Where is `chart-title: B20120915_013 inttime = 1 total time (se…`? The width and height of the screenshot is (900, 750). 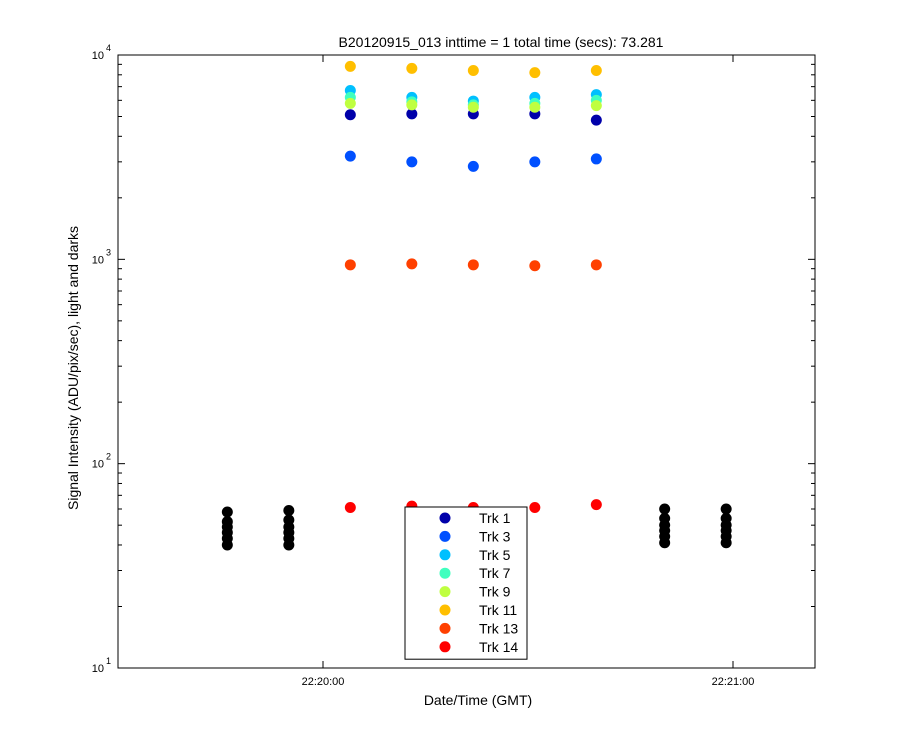
chart-title: B20120915_013 inttime = 1 total time (se… is located at coordinates (501, 42).